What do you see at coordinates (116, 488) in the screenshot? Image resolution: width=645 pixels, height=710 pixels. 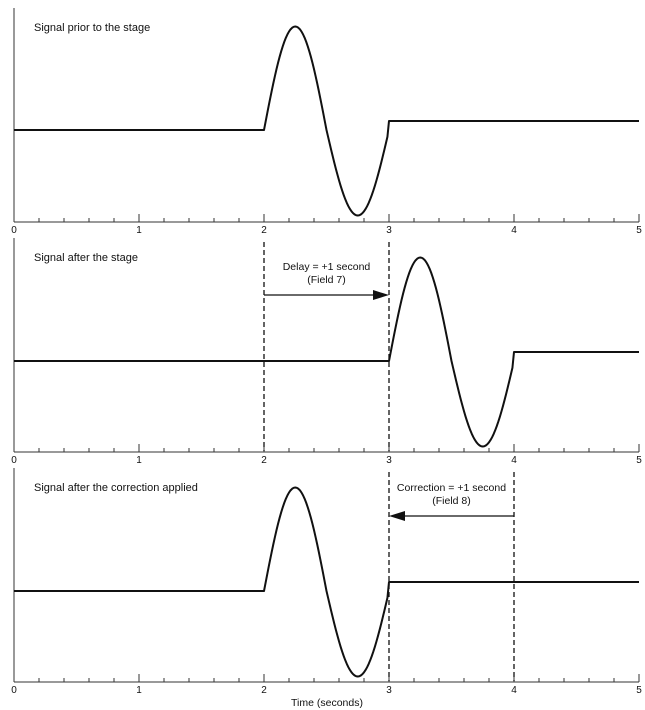 I see `panel-title: Signal after the correction applied` at bounding box center [116, 488].